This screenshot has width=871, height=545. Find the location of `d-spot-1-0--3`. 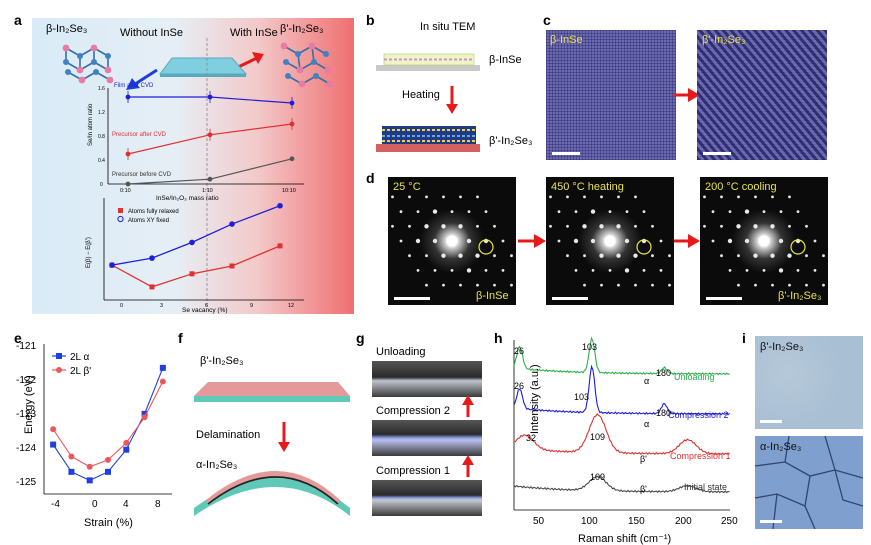

d-spot-1-0--3 is located at coordinates (584, 197).